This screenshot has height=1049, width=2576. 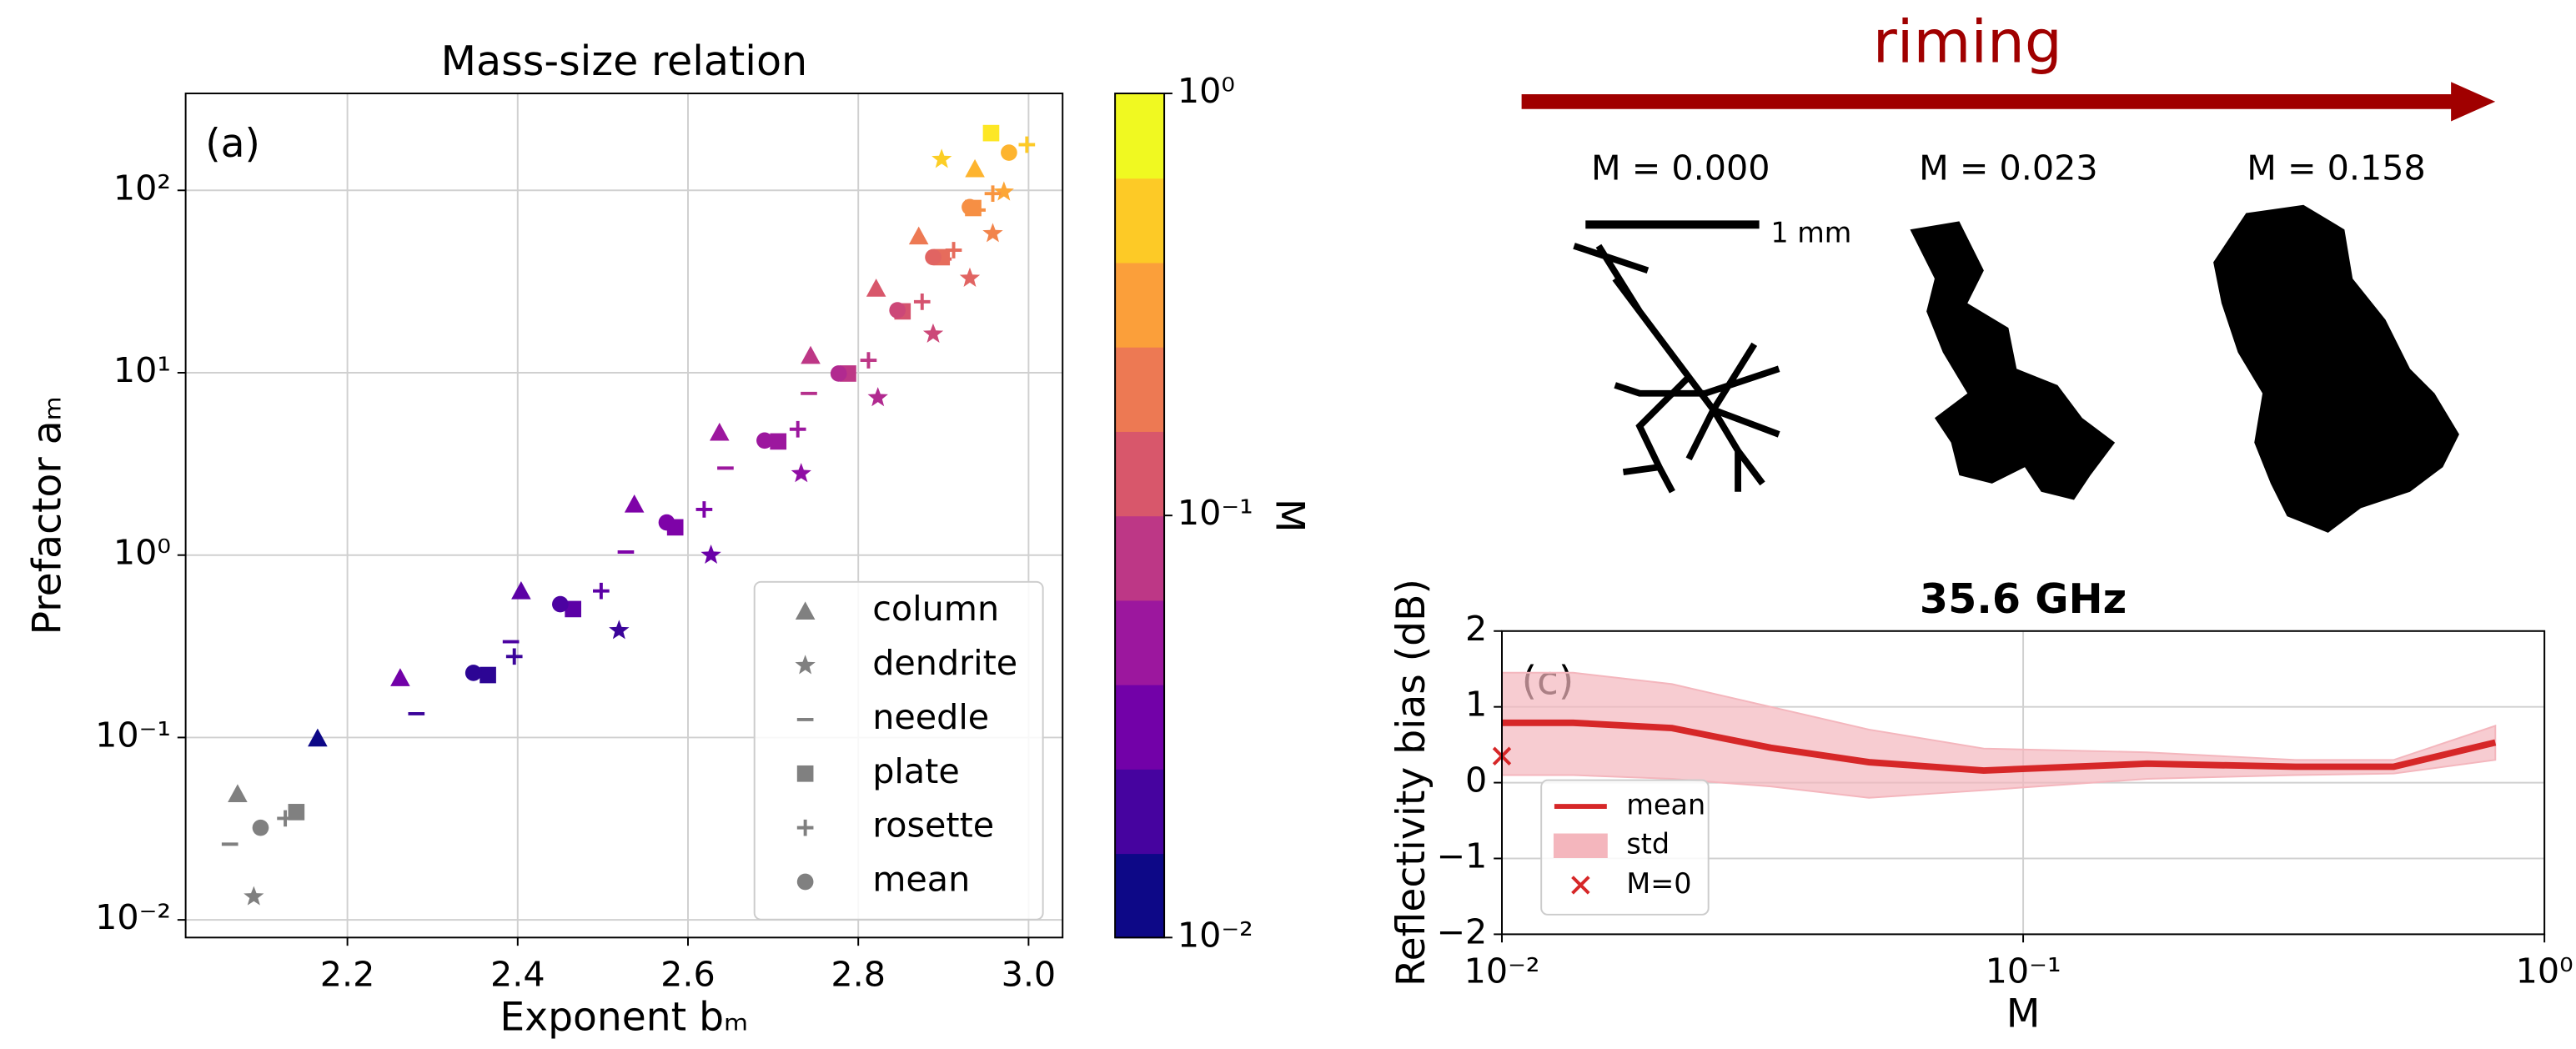 What do you see at coordinates (1676, 368) in the screenshot?
I see `particle-dendrite` at bounding box center [1676, 368].